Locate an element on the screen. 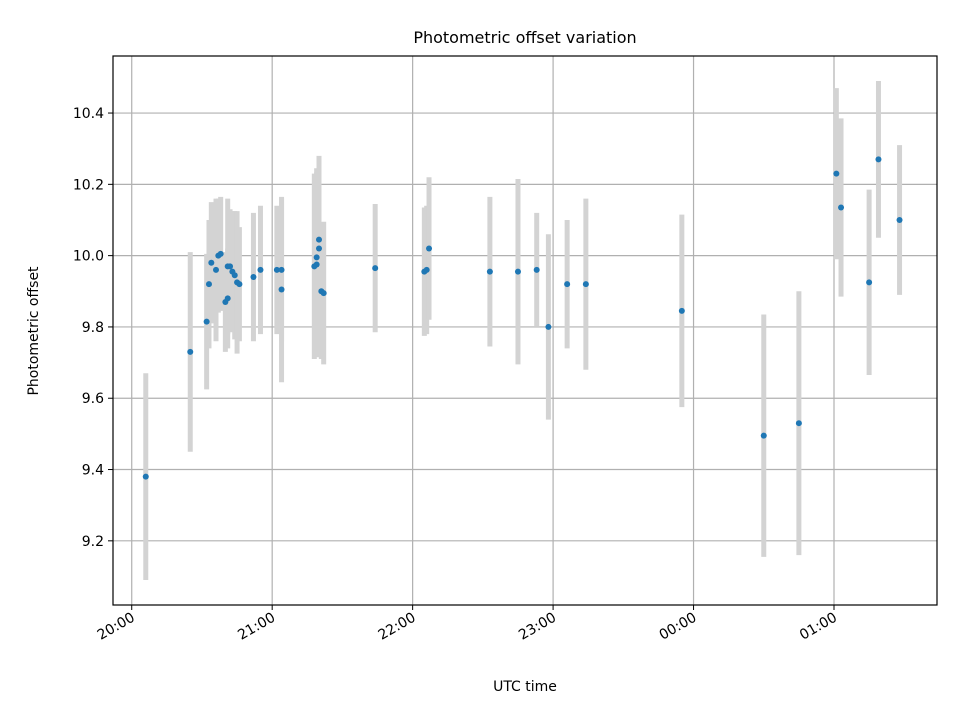  y-tick-label: 9.8 is located at coordinates (93, 328).